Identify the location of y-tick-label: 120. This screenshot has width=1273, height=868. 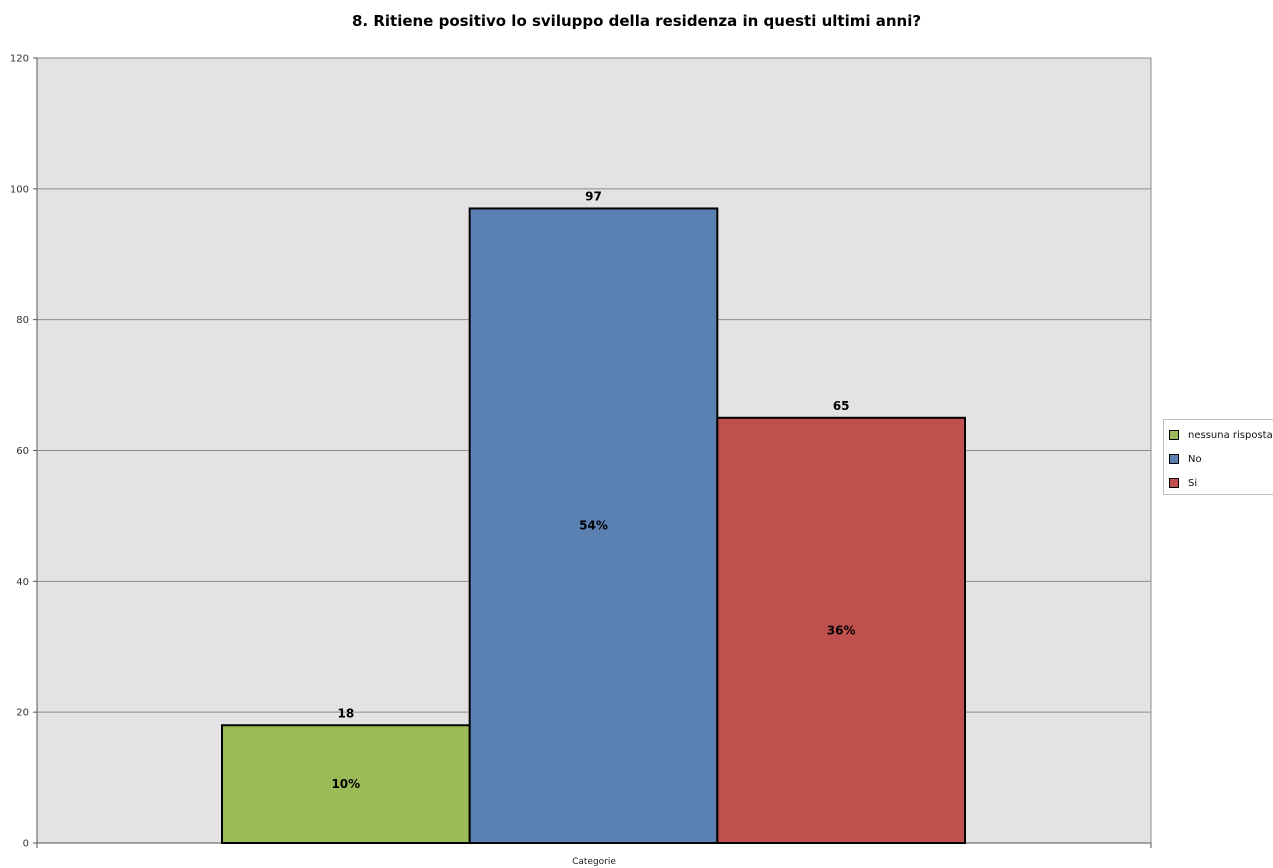
(19, 59).